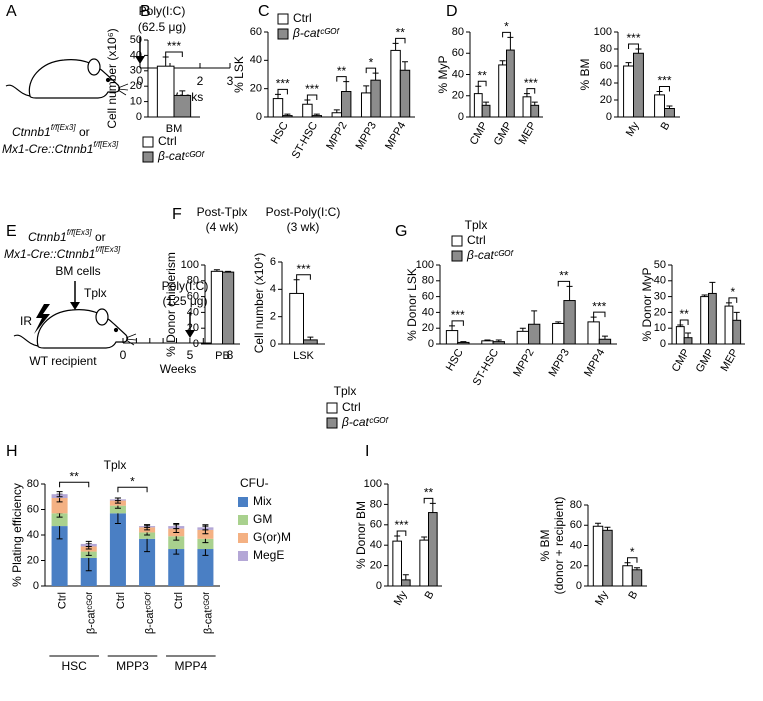 This screenshot has width=763, height=701. What do you see at coordinates (342, 71) in the screenshot?
I see `significance-label: **` at bounding box center [342, 71].